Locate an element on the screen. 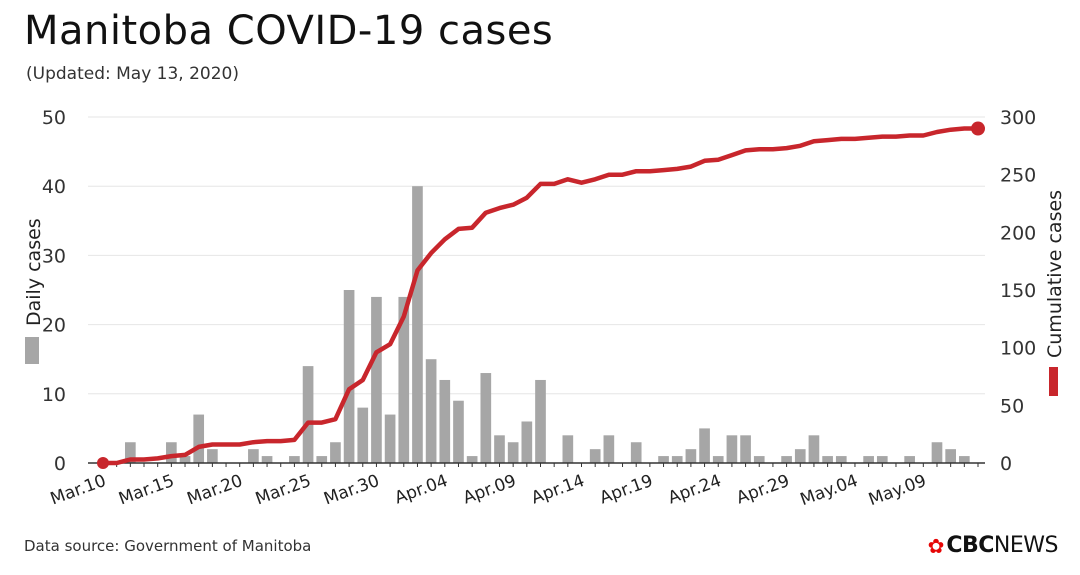 This screenshot has height=575, width=1080. y-right-tick-label: 50 is located at coordinates (1012, 406).